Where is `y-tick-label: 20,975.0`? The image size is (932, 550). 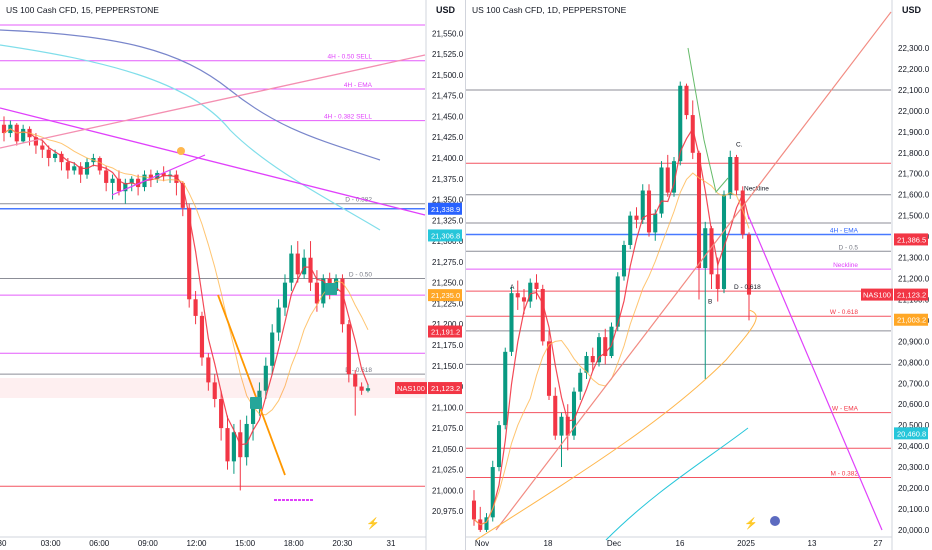
y-tick-label: 20,975.0 is located at coordinates (448, 511).